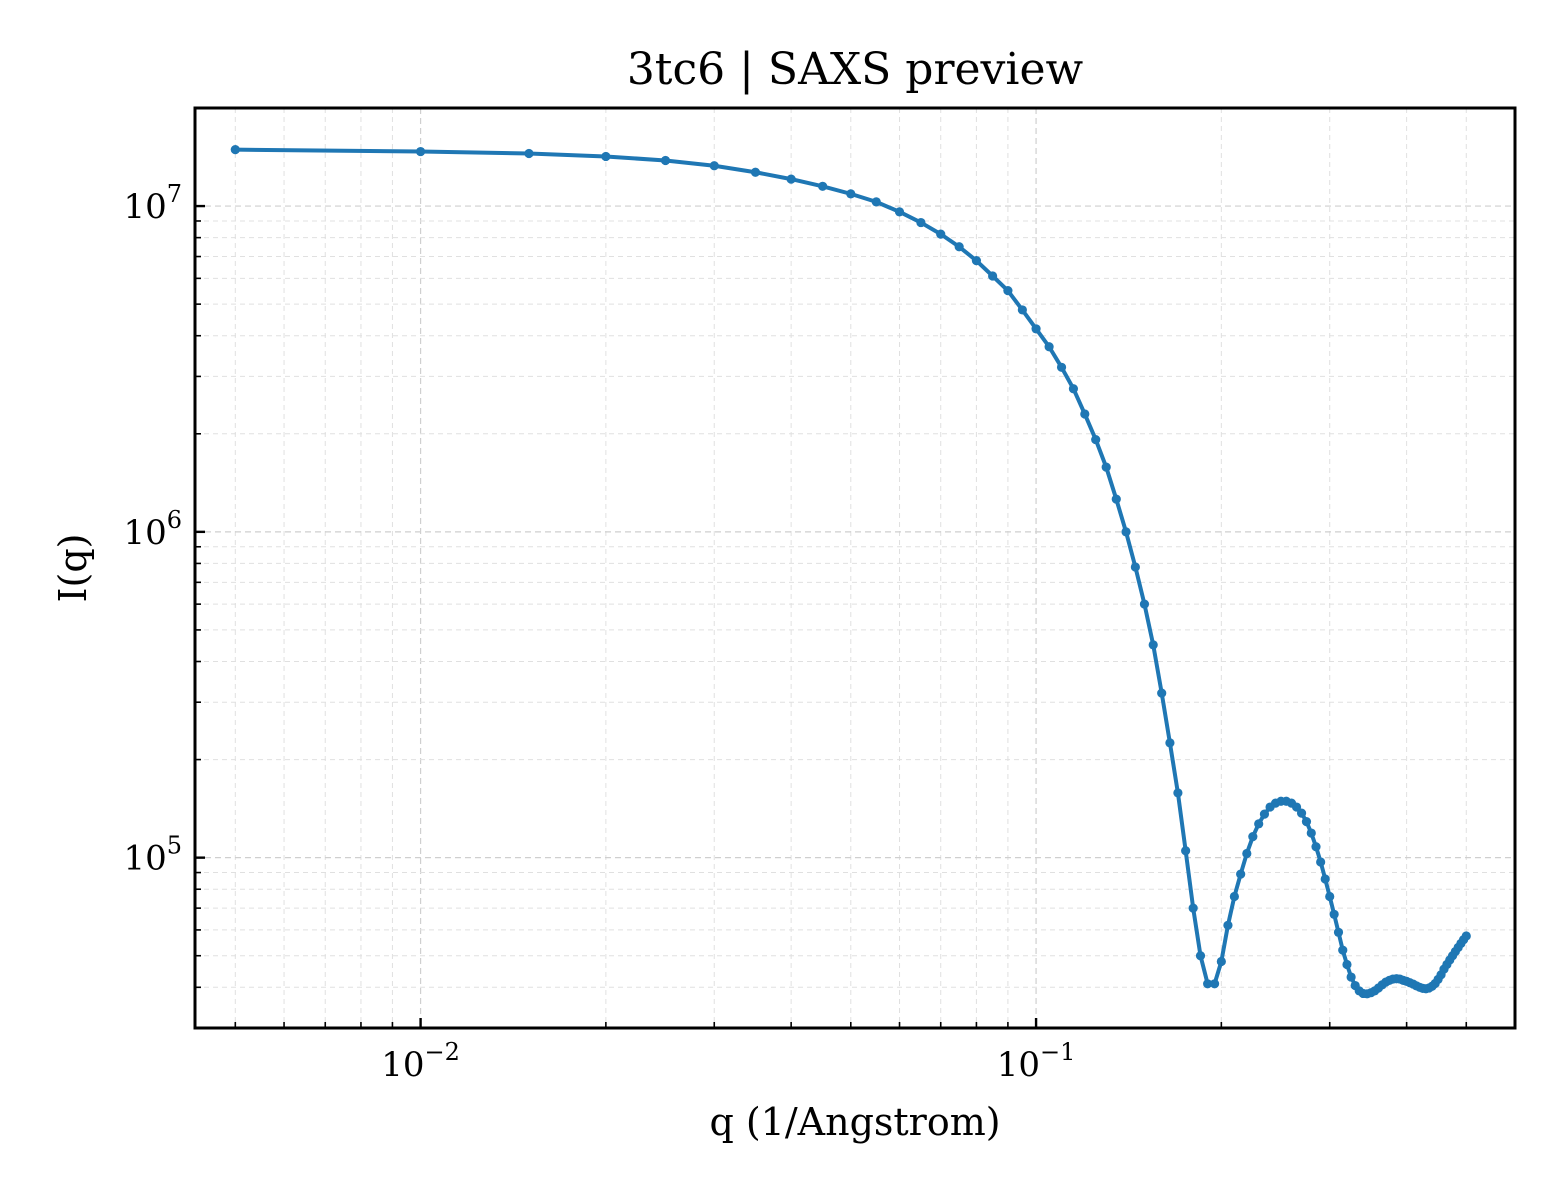 This screenshot has width=1560, height=1200. What do you see at coordinates (1036, 1061) in the screenshot?
I see `x-tick-label: 10⁻¹` at bounding box center [1036, 1061].